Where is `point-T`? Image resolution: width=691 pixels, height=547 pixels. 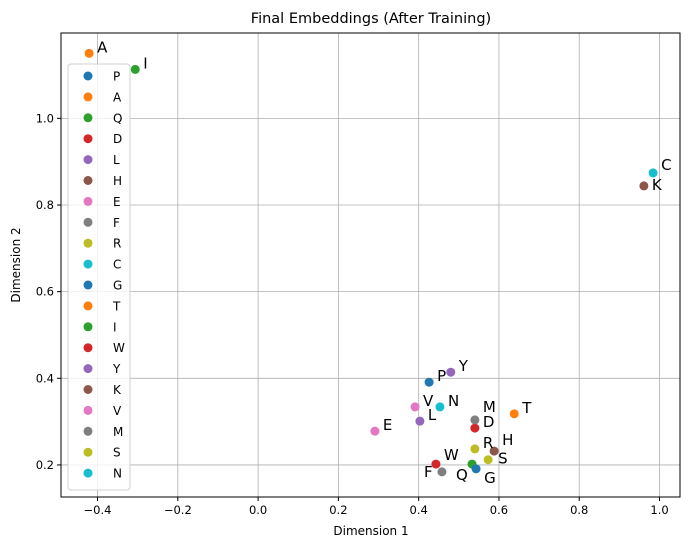 point-T is located at coordinates (514, 414).